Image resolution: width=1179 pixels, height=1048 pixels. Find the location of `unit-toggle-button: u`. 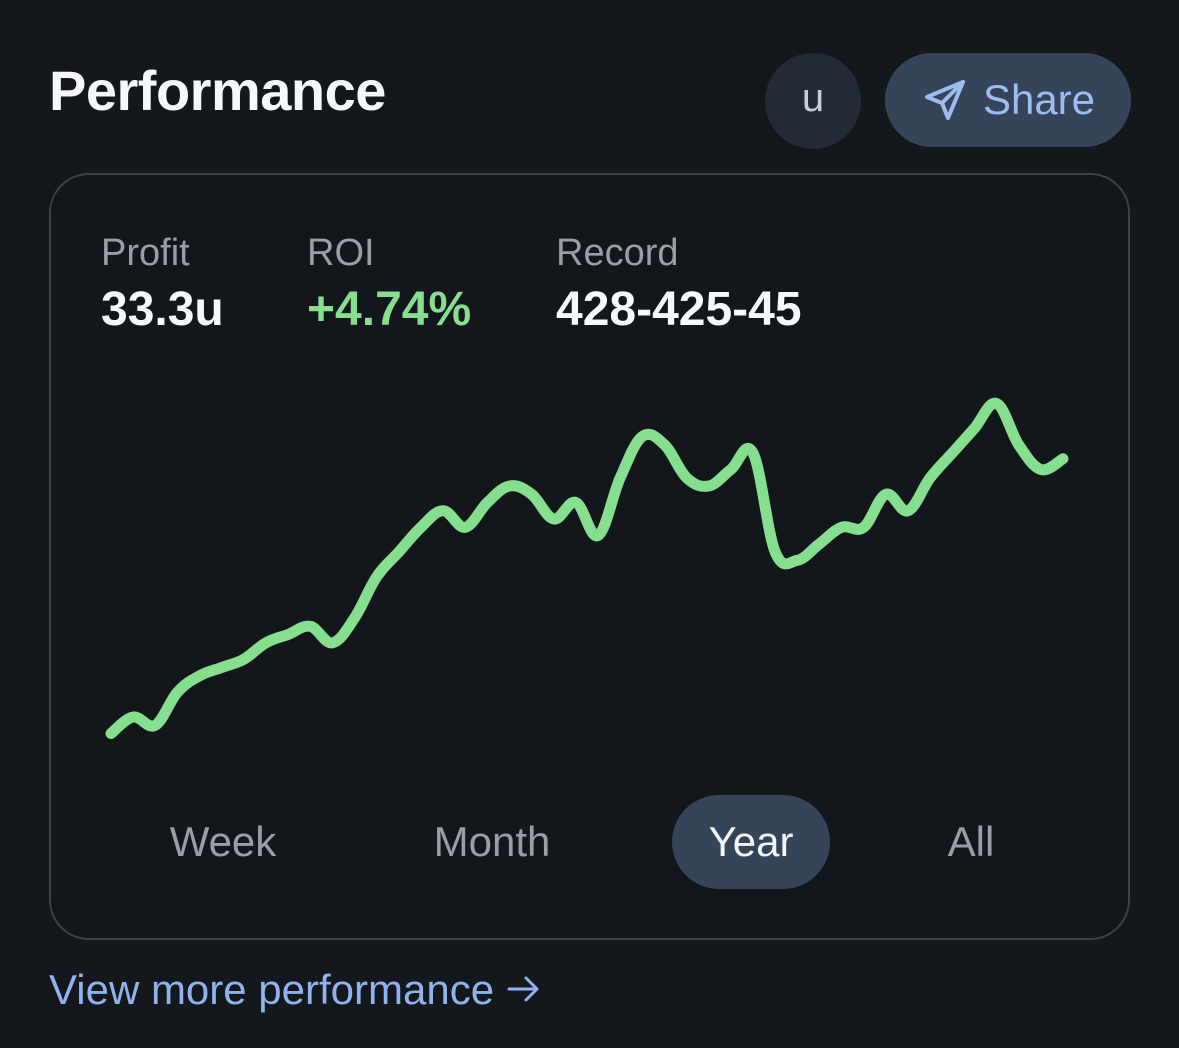

unit-toggle-button: u is located at coordinates (813, 101).